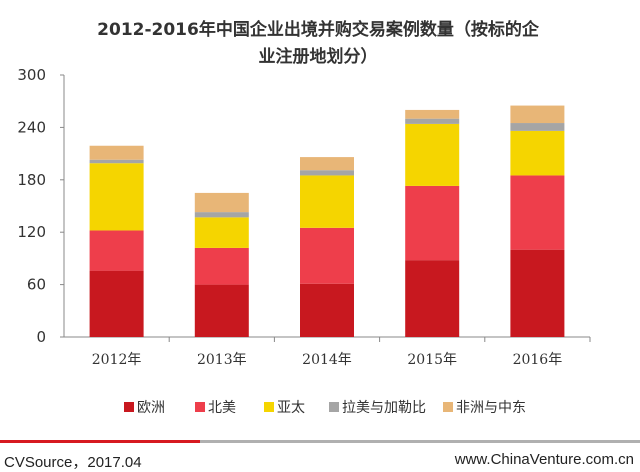 Image resolution: width=640 pixels, height=472 pixels. Describe the element at coordinates (31, 180) in the screenshot. I see `y-tick-label: 180` at that location.